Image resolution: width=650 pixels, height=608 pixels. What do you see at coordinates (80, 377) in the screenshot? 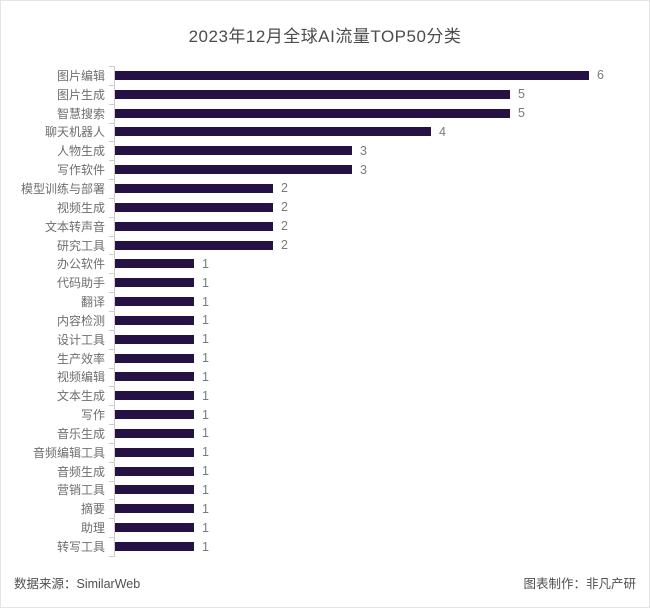
I see `category-label: 视频编辑` at bounding box center [80, 377].